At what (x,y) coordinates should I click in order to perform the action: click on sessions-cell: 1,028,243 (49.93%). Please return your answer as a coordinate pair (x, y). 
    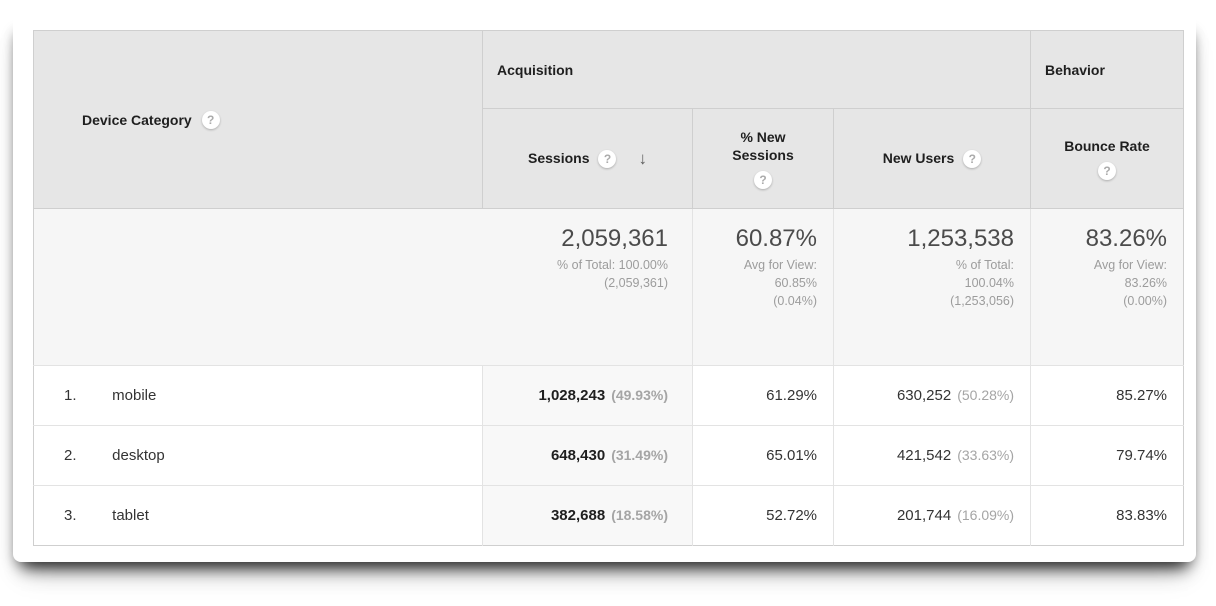
    Looking at the image, I should click on (587, 395).